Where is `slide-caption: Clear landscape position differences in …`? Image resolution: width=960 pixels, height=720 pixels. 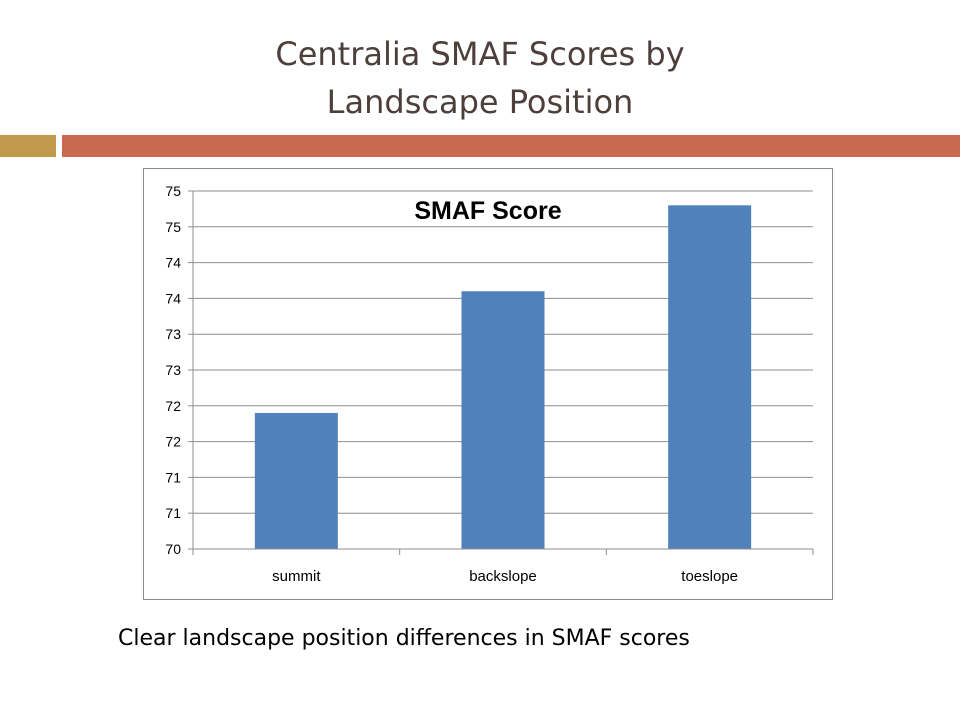
slide-caption: Clear landscape position differences in … is located at coordinates (404, 638).